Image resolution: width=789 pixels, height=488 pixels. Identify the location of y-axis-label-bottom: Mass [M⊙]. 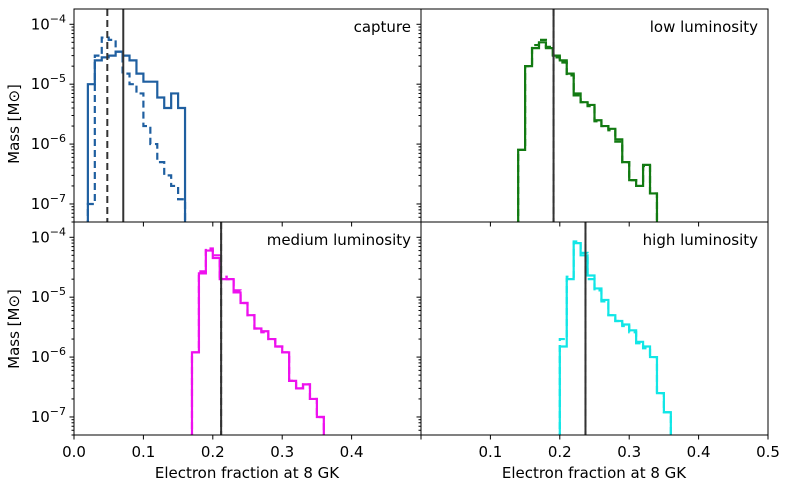
(14, 329).